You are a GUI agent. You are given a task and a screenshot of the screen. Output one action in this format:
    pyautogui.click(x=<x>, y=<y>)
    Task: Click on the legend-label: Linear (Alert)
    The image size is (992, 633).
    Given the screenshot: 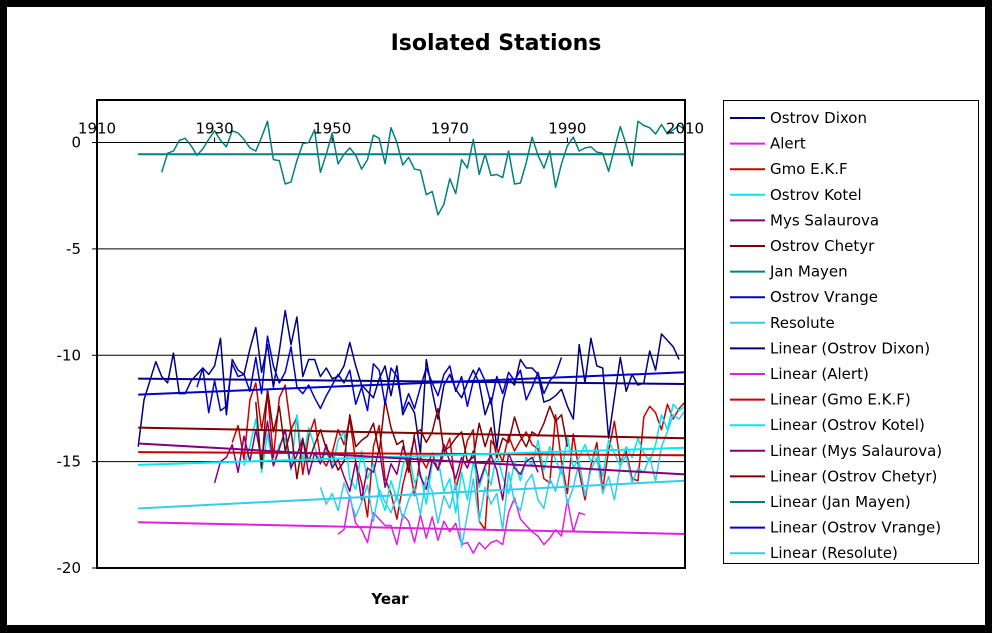 What is the action you would take?
    pyautogui.click(x=819, y=374)
    